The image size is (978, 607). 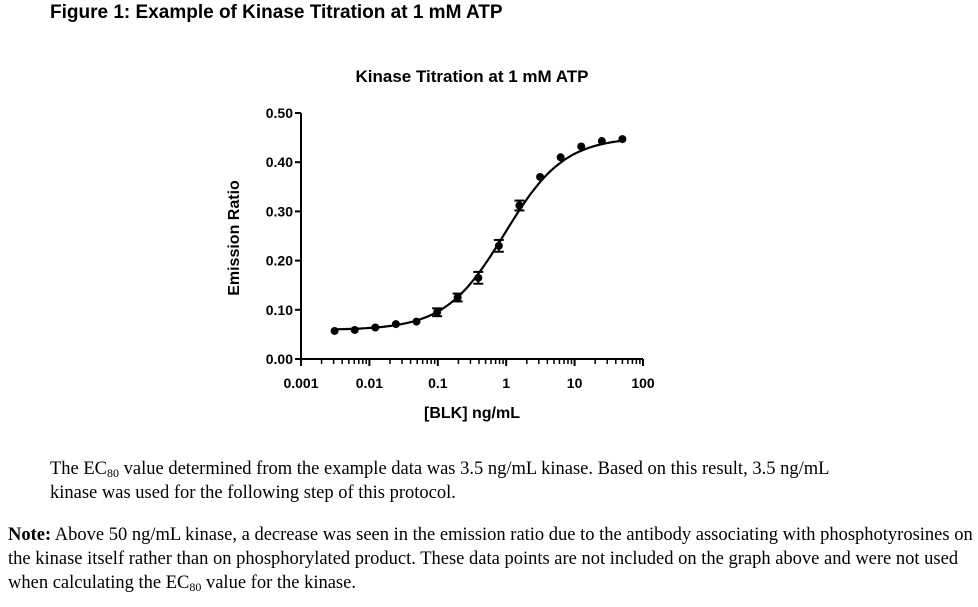 I want to click on para2-text-end: value for the kinase., so click(x=278, y=583).